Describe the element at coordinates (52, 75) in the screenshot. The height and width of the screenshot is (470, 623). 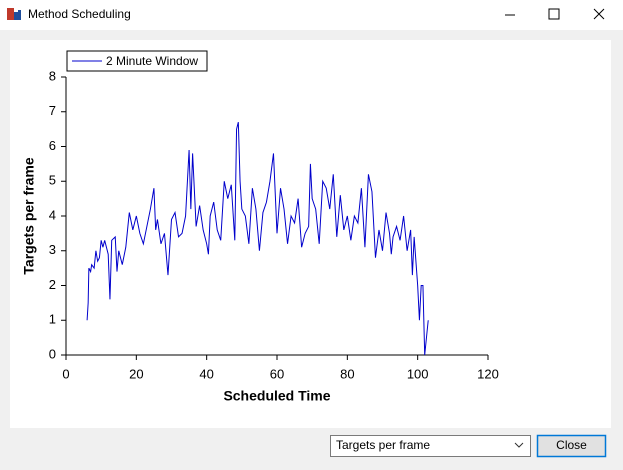
I see `y-tick-label: 8` at that location.